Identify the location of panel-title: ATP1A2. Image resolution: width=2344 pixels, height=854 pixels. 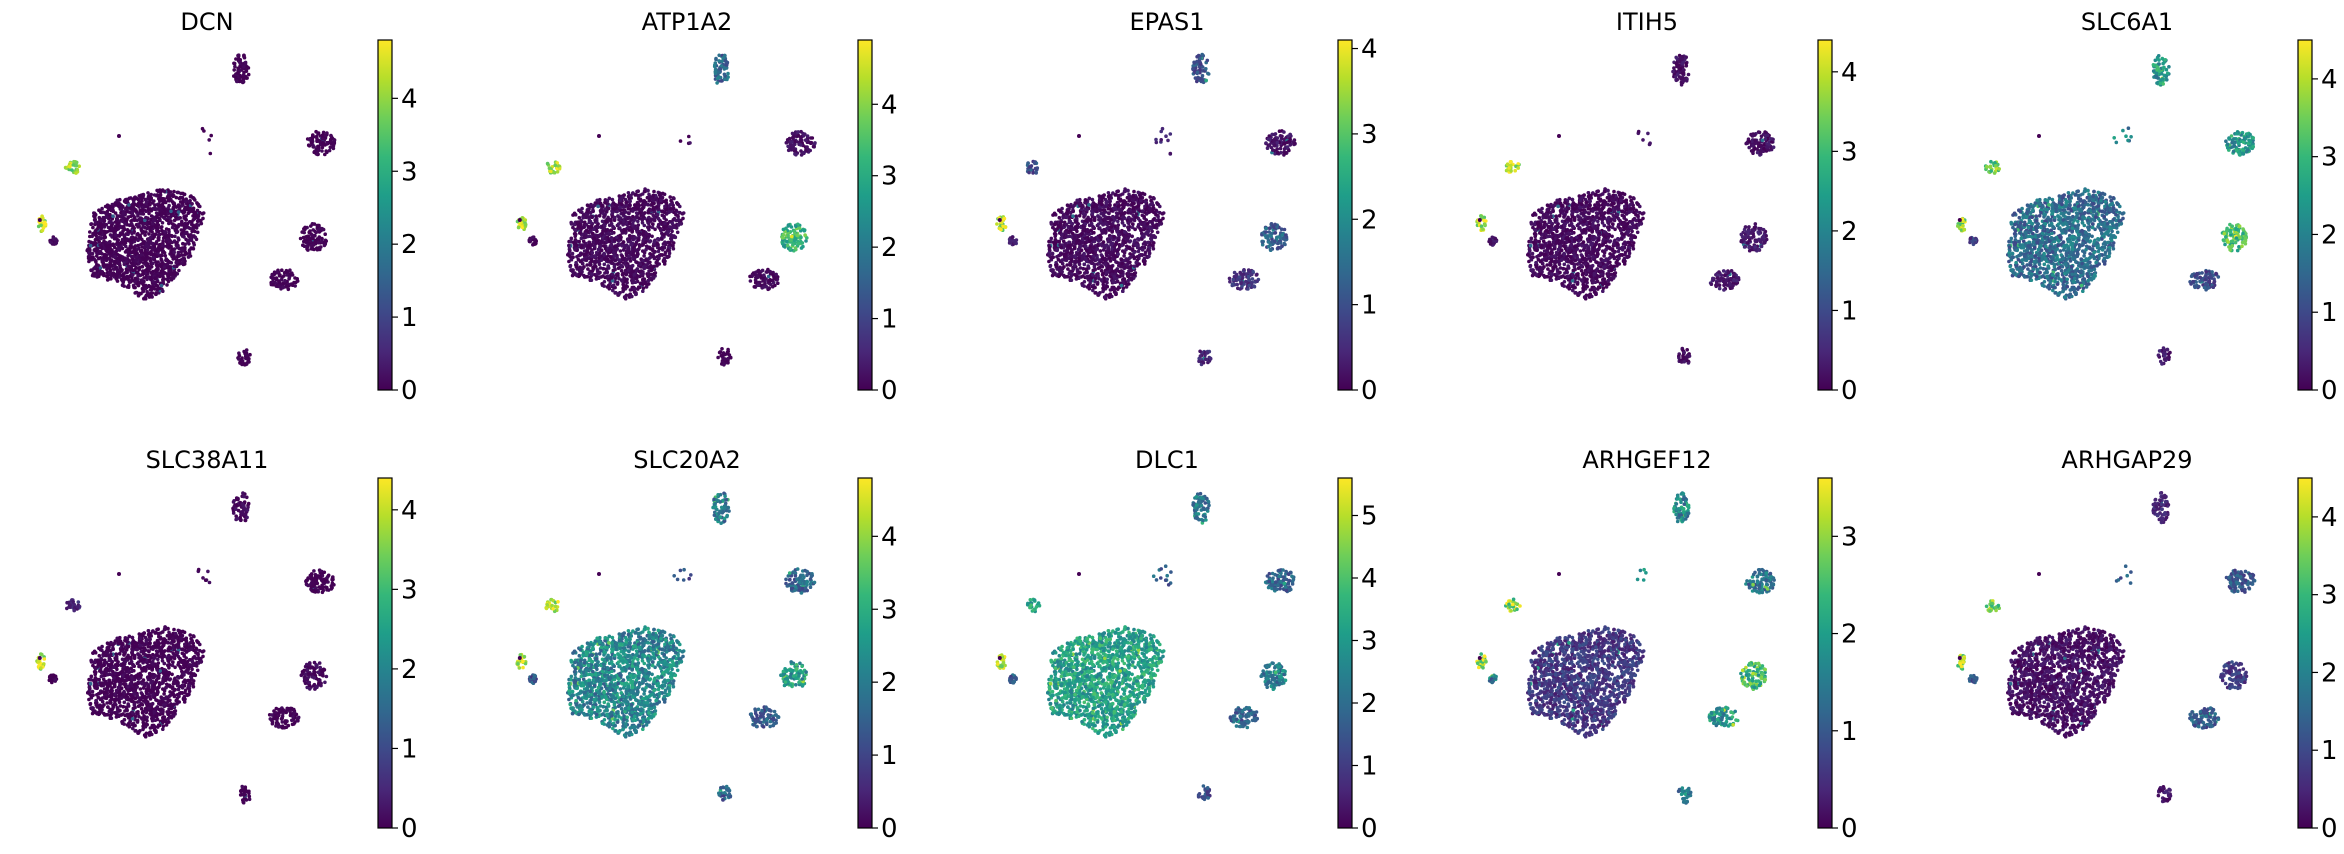
(687, 22).